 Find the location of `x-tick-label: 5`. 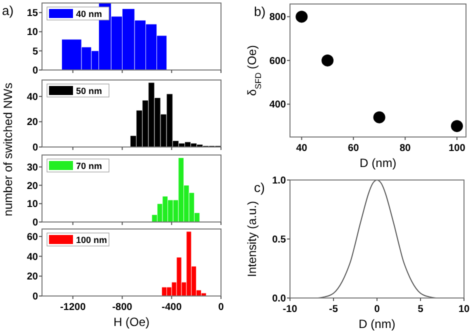

x-tick-label: 5 is located at coordinates (421, 309).